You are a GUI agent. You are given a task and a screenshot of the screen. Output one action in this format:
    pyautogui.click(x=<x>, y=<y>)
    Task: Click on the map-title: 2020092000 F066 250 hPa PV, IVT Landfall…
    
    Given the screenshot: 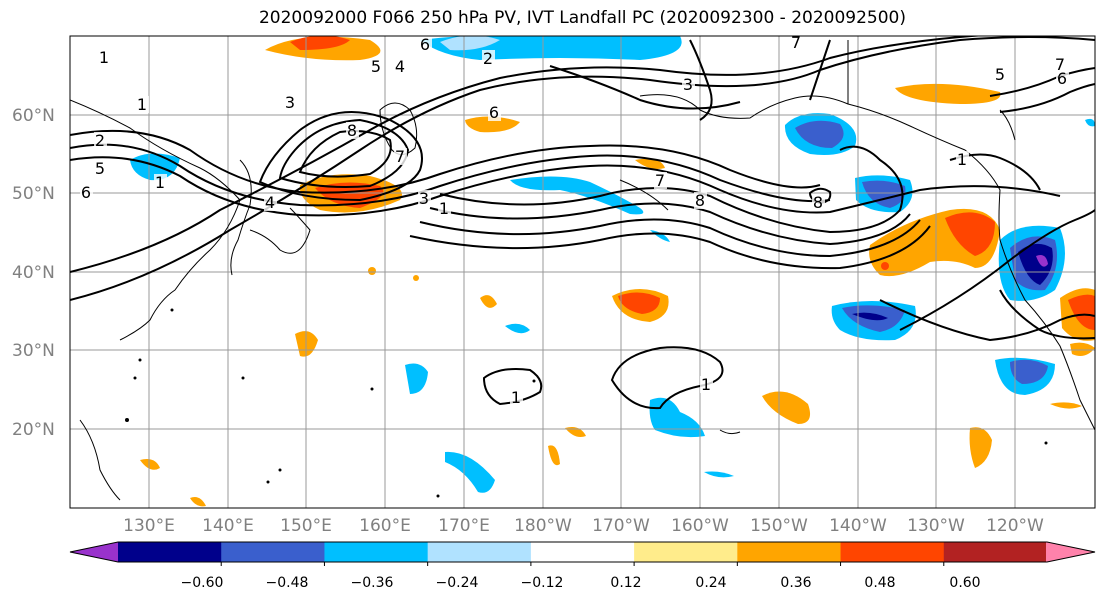 What is the action you would take?
    pyautogui.click(x=582, y=18)
    